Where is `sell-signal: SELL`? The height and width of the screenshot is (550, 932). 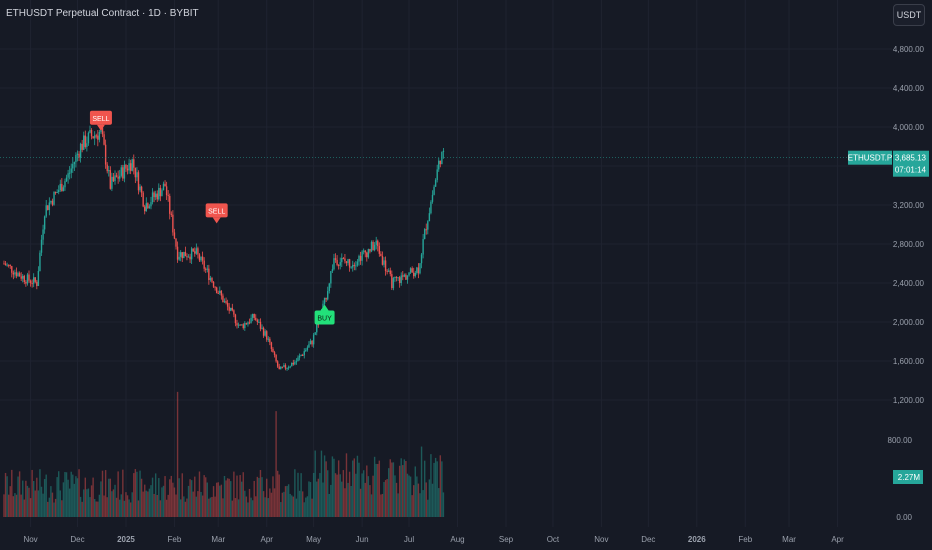 sell-signal: SELL is located at coordinates (216, 213).